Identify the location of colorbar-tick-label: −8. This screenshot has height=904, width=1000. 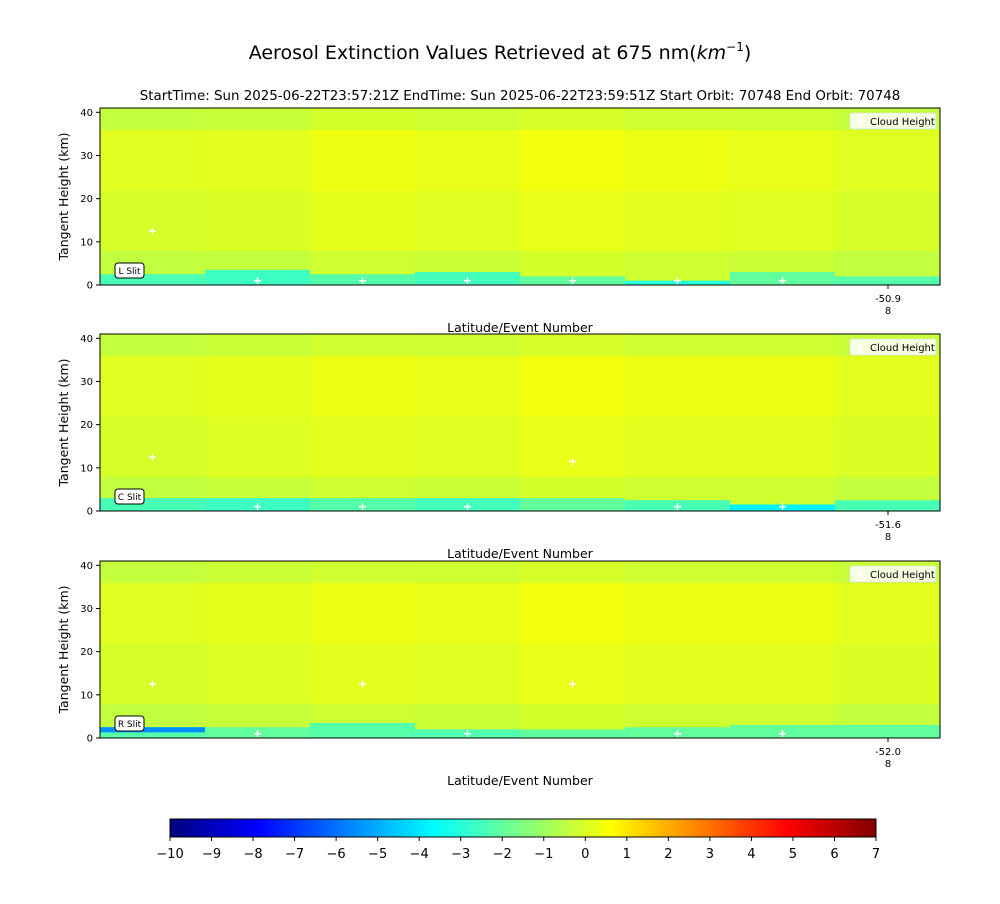
(252, 854).